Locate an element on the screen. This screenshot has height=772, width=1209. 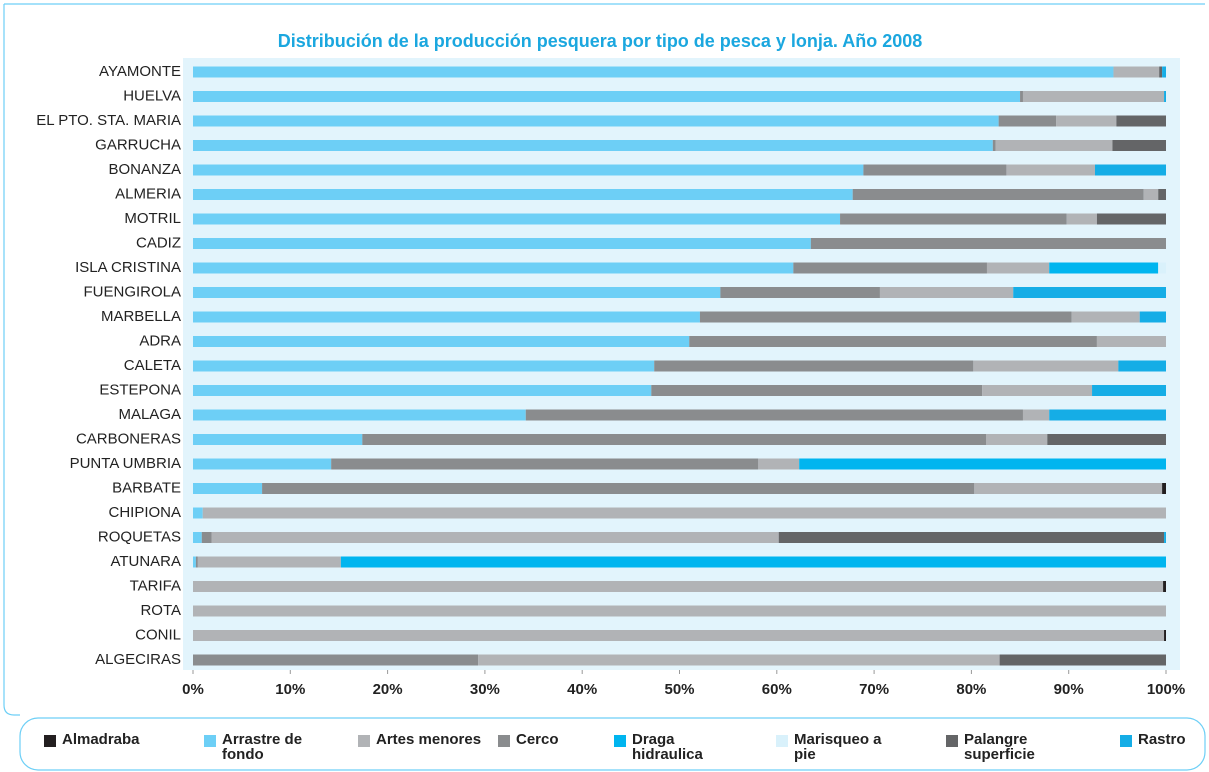
legend-label: Almadraba is located at coordinates (101, 739).